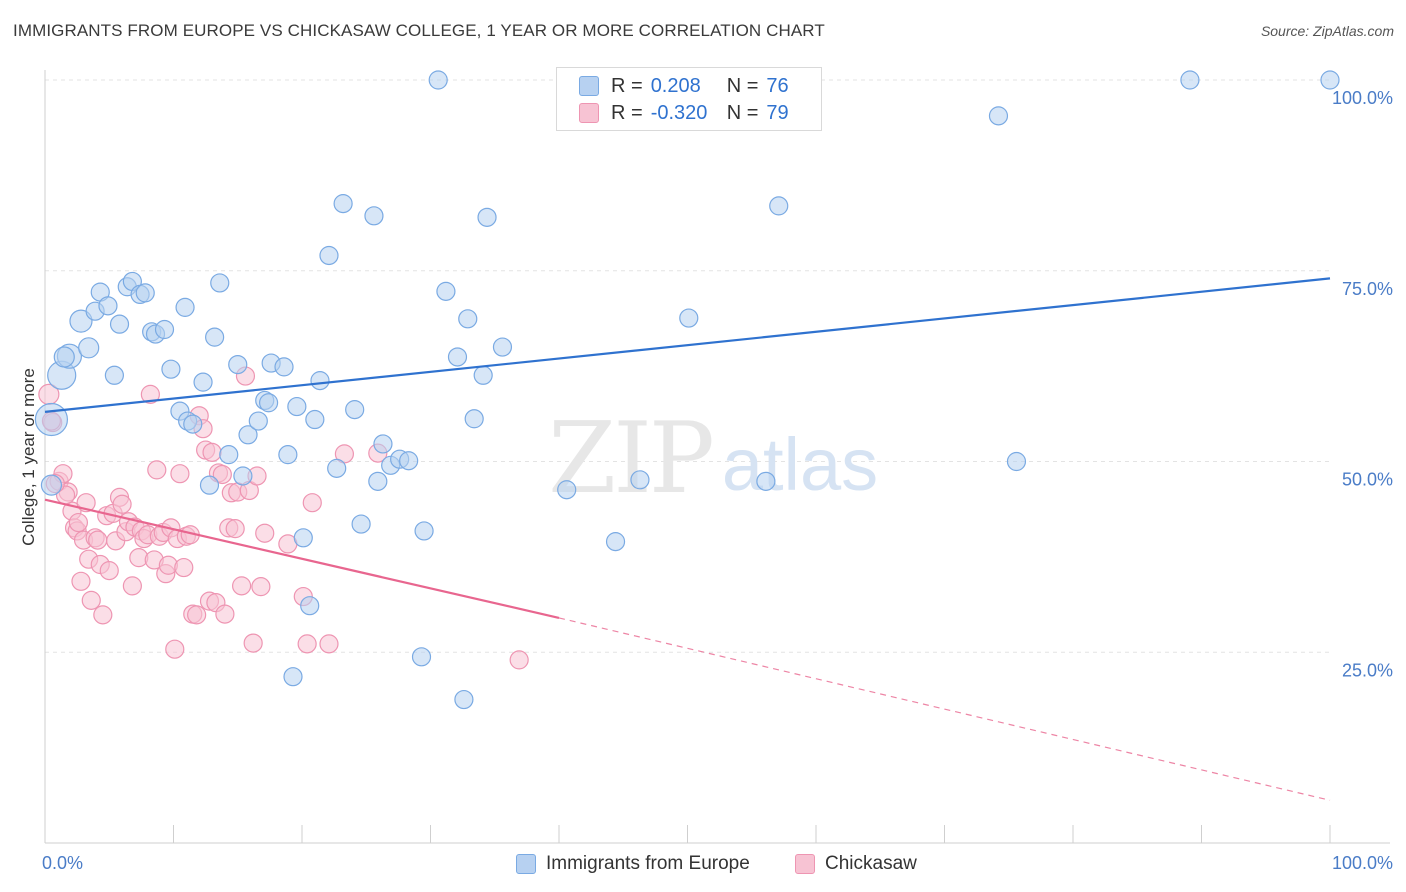  What do you see at coordinates (1367, 670) in the screenshot?
I see `y-tick-label: 25.0%` at bounding box center [1367, 670].